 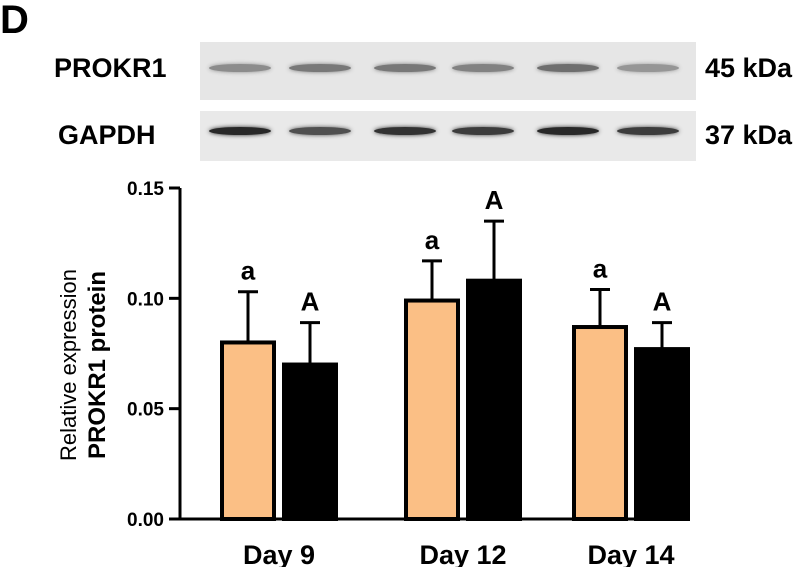 What do you see at coordinates (110, 68) in the screenshot?
I see `blot-top-protein-label: PROKR1` at bounding box center [110, 68].